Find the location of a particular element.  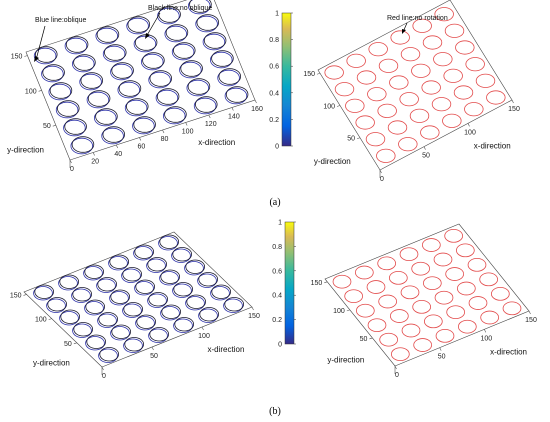

y-tick-label: 100 is located at coordinates (41, 320).